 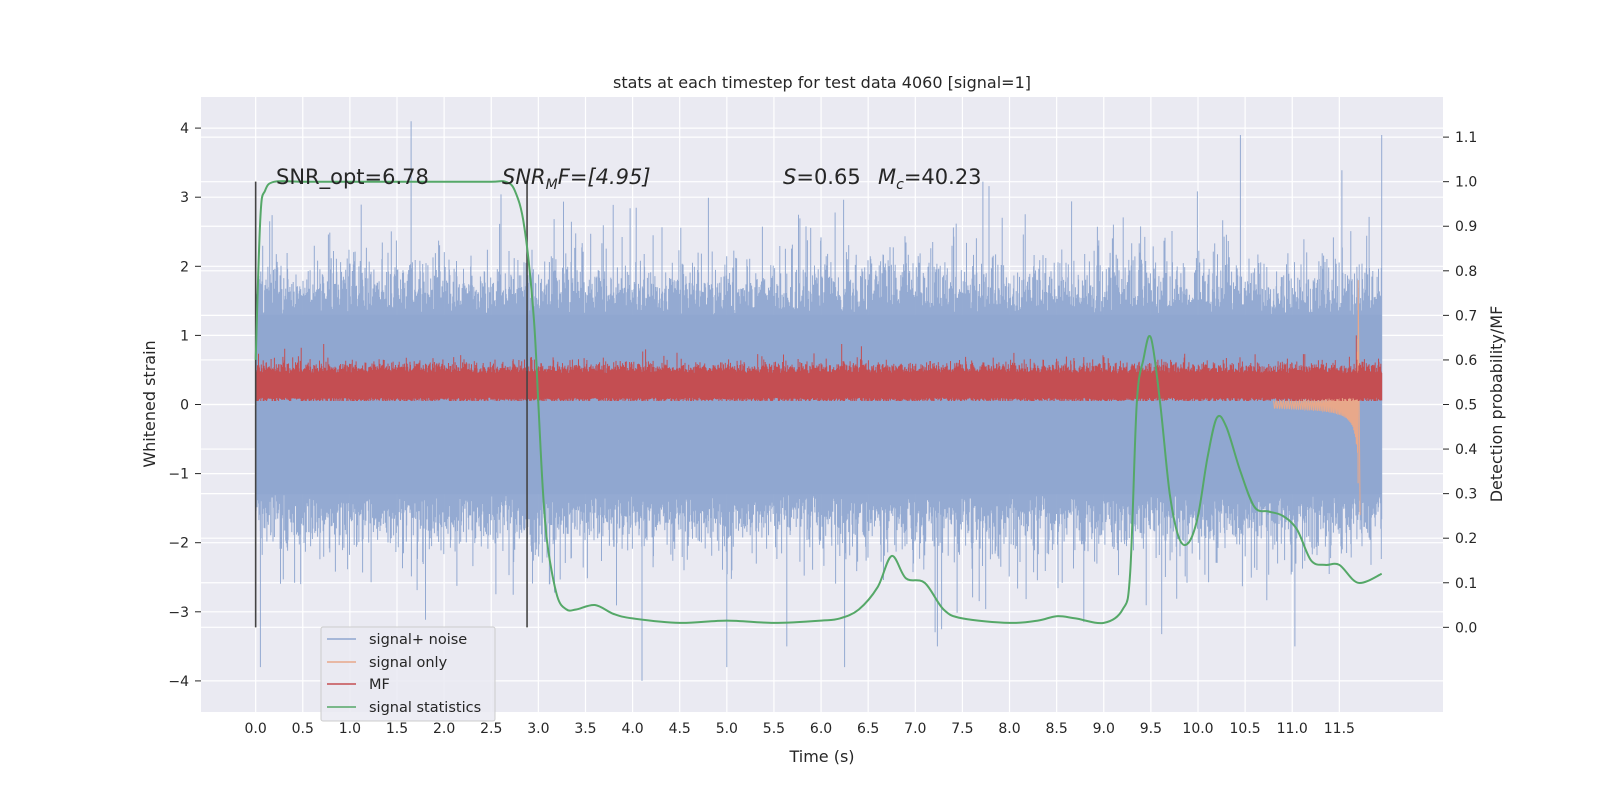 I want to click on y-right-tick-label: 0.6, so click(x=1466, y=361).